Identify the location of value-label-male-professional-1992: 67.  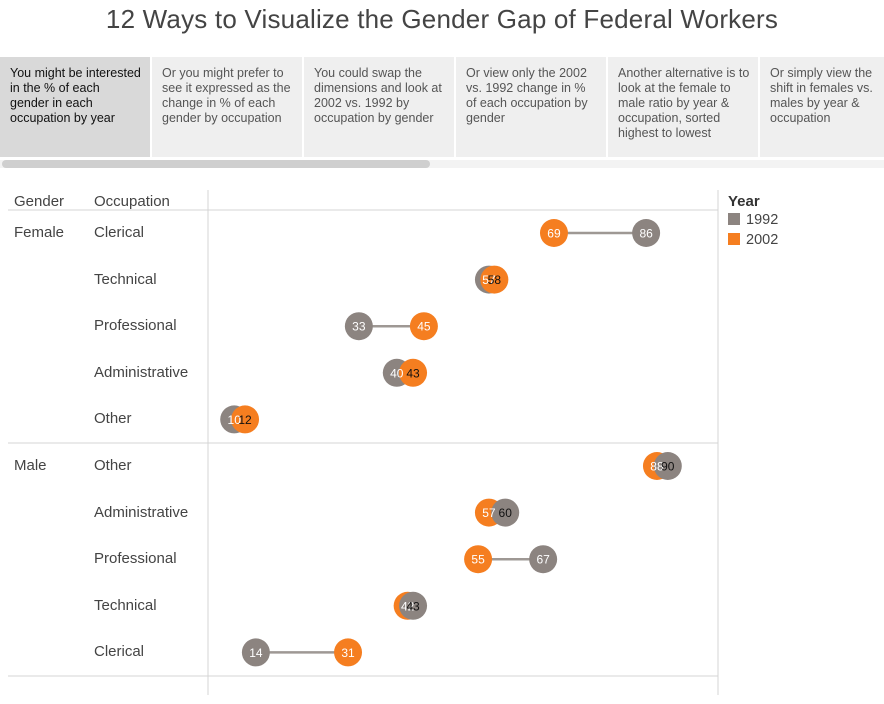
(543, 560).